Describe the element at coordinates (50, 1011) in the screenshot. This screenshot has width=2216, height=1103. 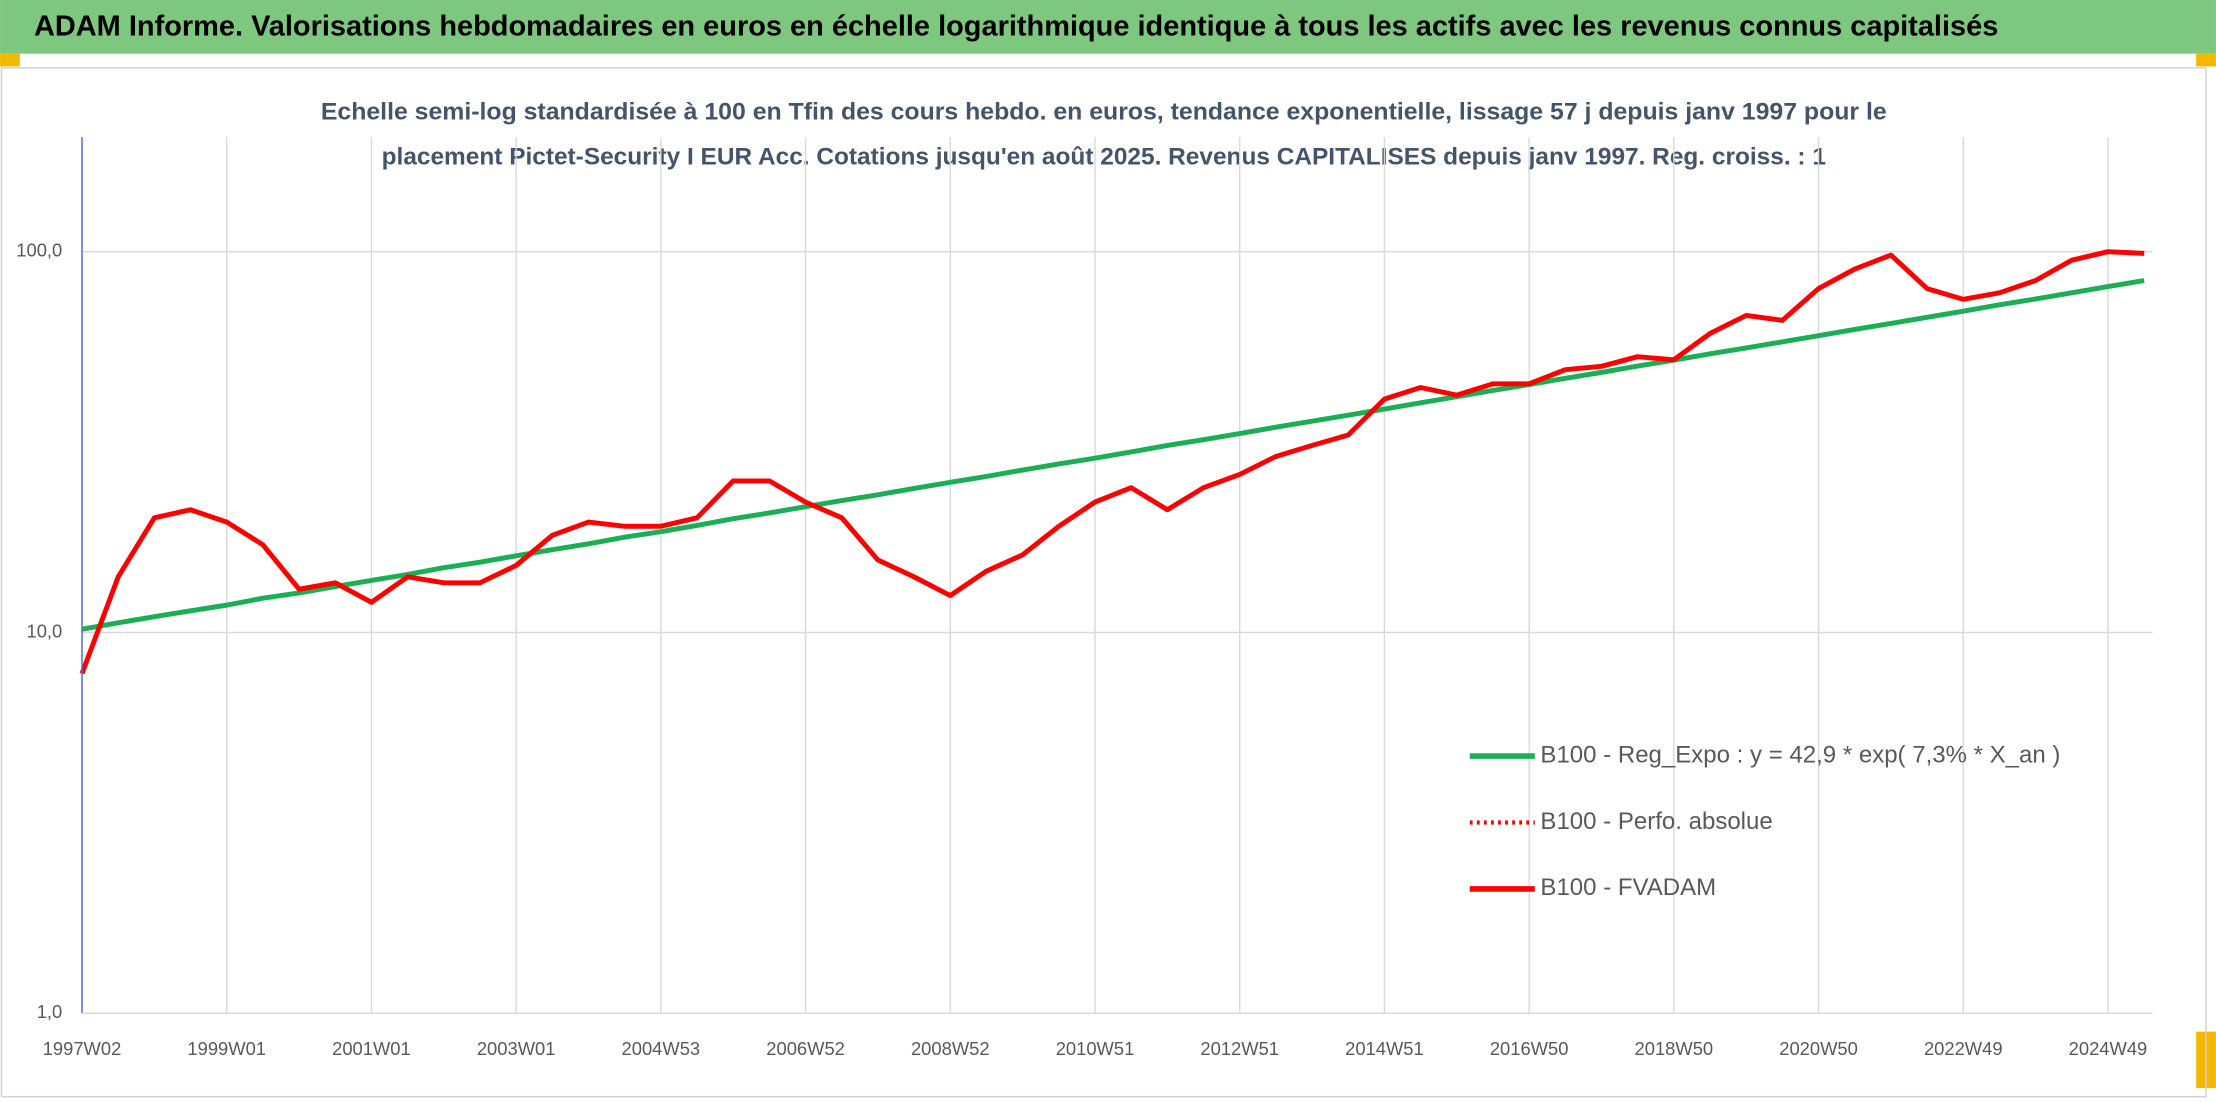
I see `y-tick-label: 1,0` at that location.